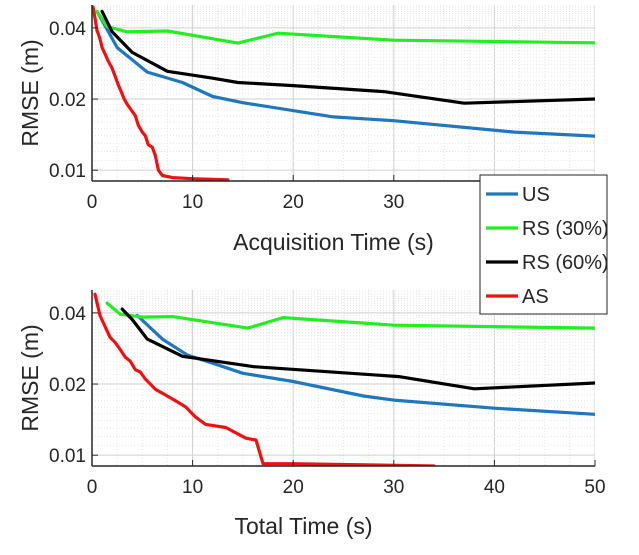 This screenshot has width=639, height=555. I want to click on x-axis-label: Acquisition Time (s), so click(333, 242).